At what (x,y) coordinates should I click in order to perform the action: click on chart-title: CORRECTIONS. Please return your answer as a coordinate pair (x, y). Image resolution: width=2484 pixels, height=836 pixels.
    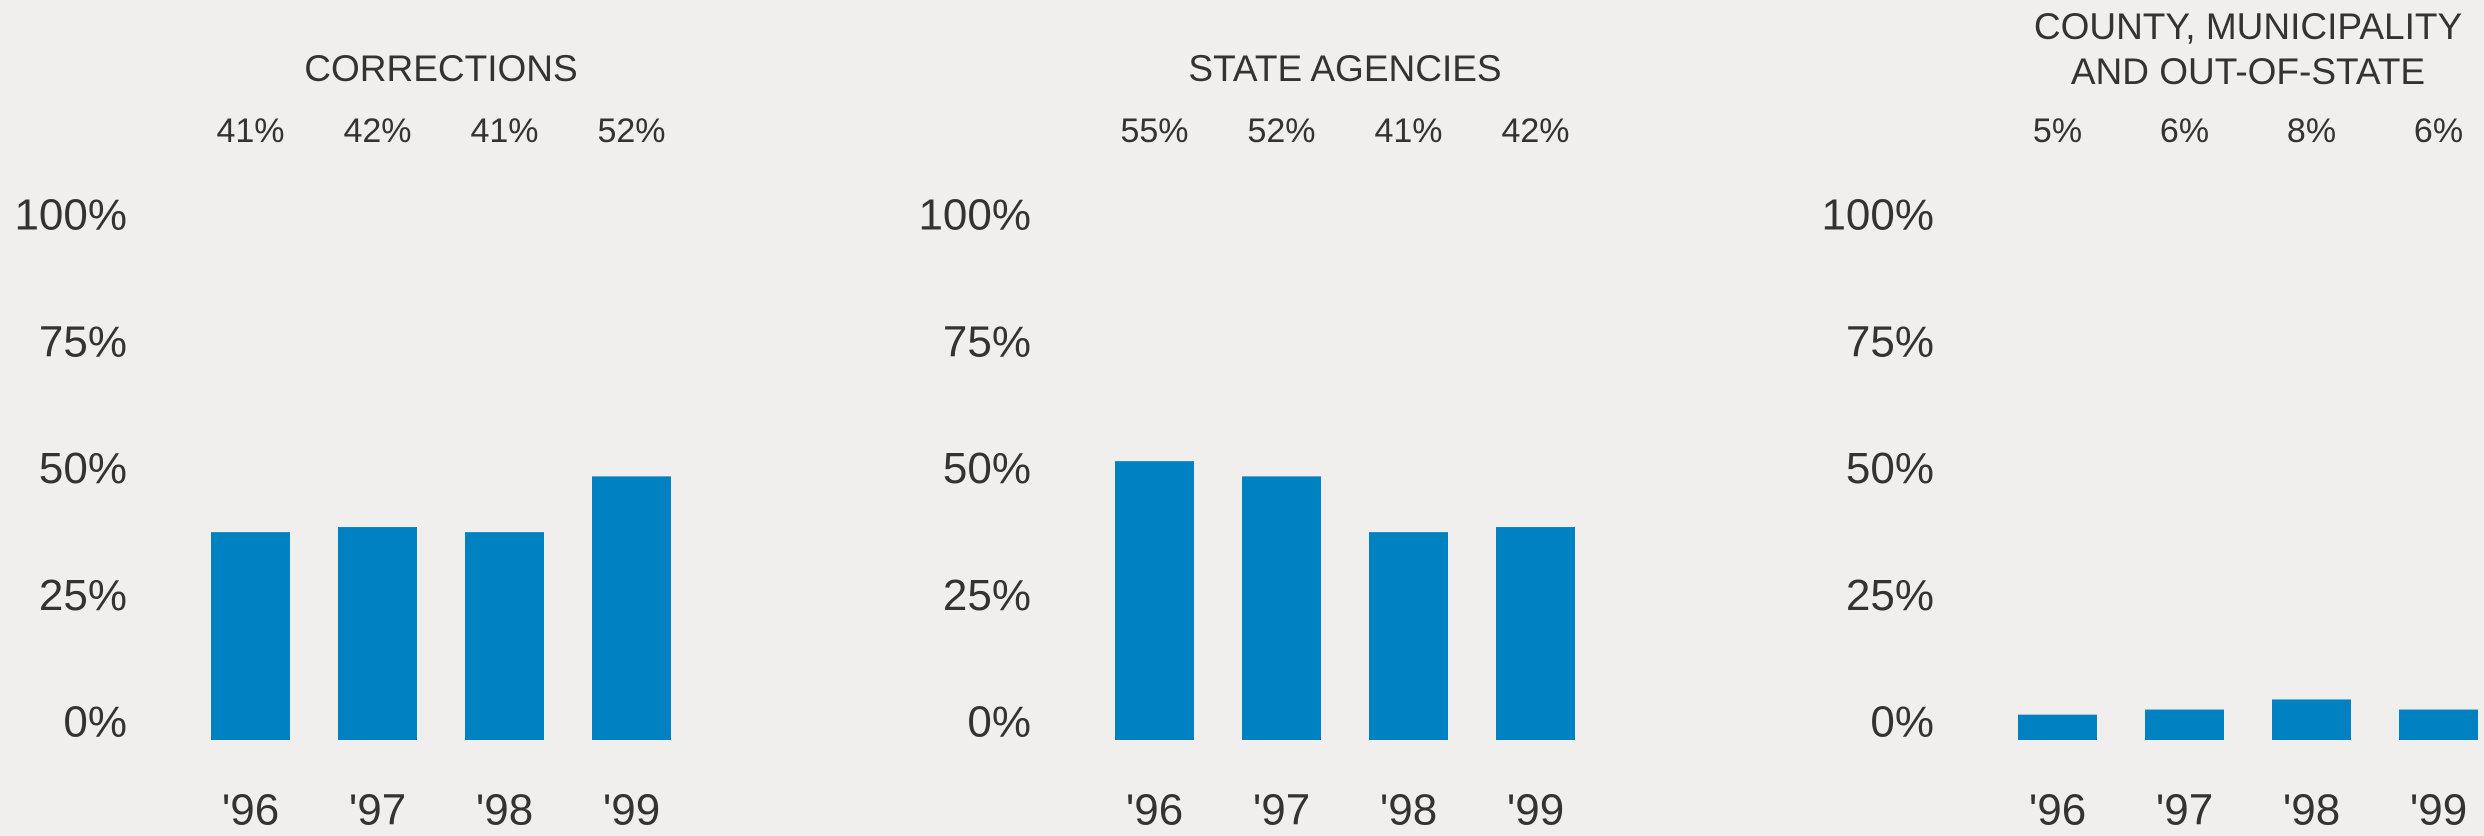
    Looking at the image, I should click on (440, 68).